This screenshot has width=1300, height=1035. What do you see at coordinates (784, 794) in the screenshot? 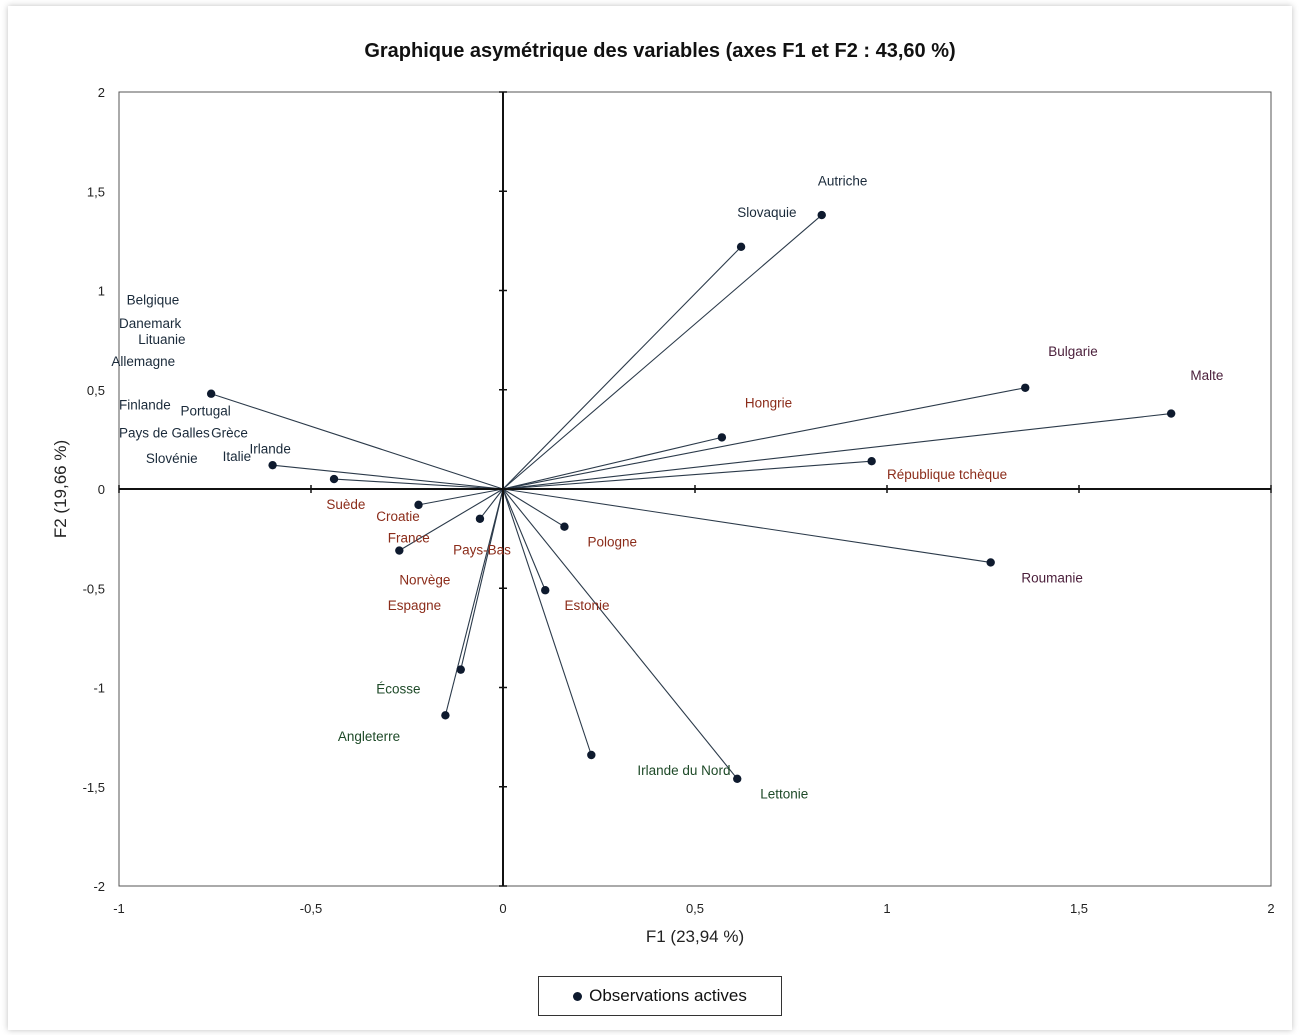
I see `point-label-10: Lettonie` at bounding box center [784, 794].